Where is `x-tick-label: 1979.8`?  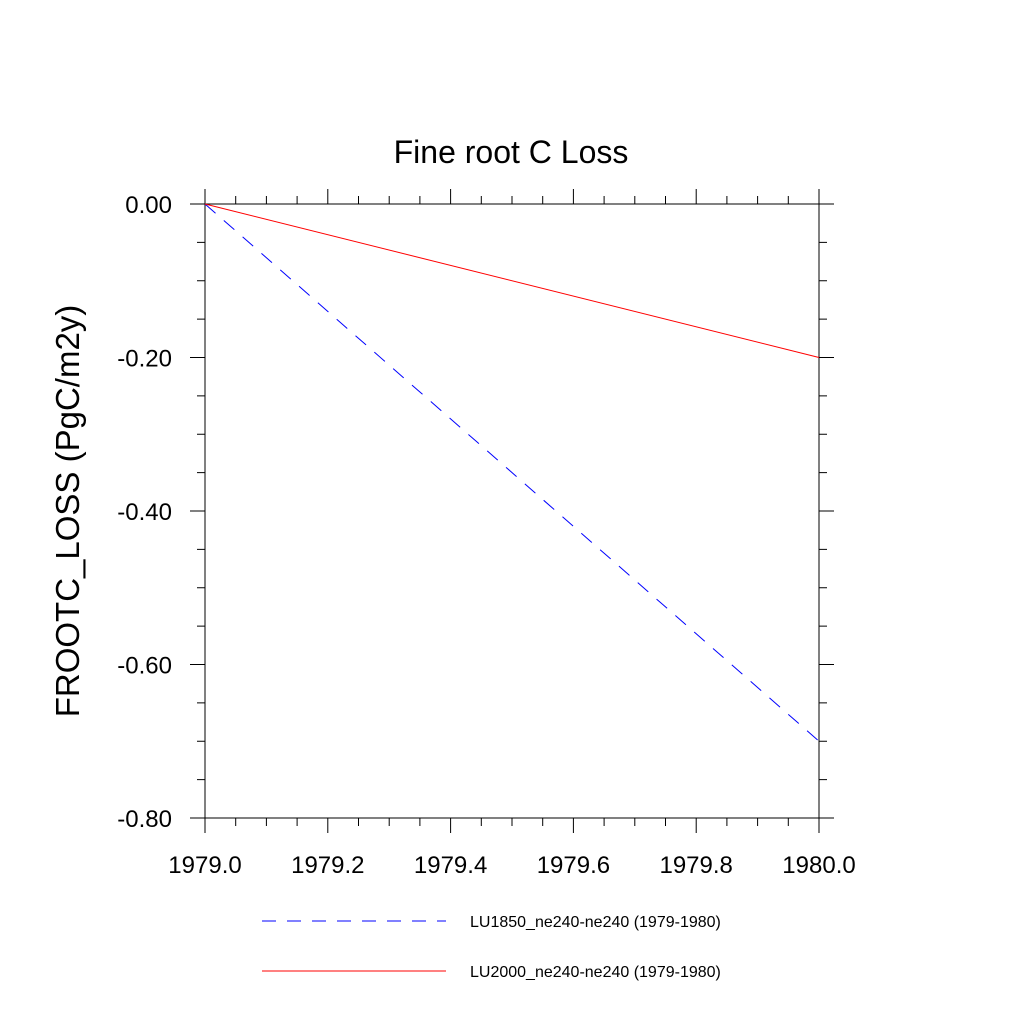
x-tick-label: 1979.8 is located at coordinates (695, 865).